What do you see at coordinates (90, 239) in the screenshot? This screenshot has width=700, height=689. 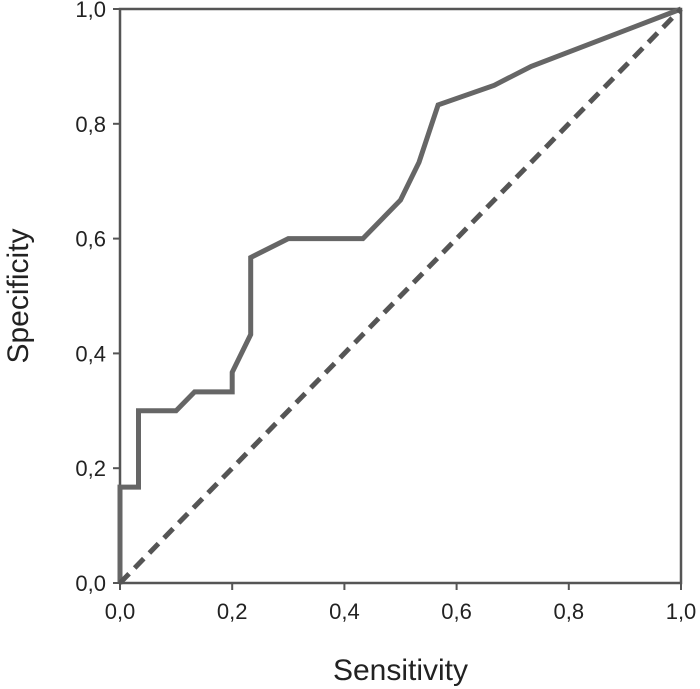 I see `y-tick-label: 0,6` at bounding box center [90, 239].